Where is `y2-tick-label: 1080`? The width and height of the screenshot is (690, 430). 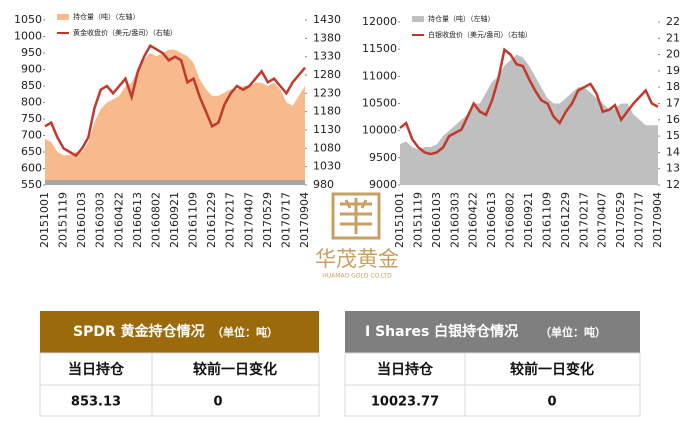
y2-tick-label: 1080 is located at coordinates (327, 147).